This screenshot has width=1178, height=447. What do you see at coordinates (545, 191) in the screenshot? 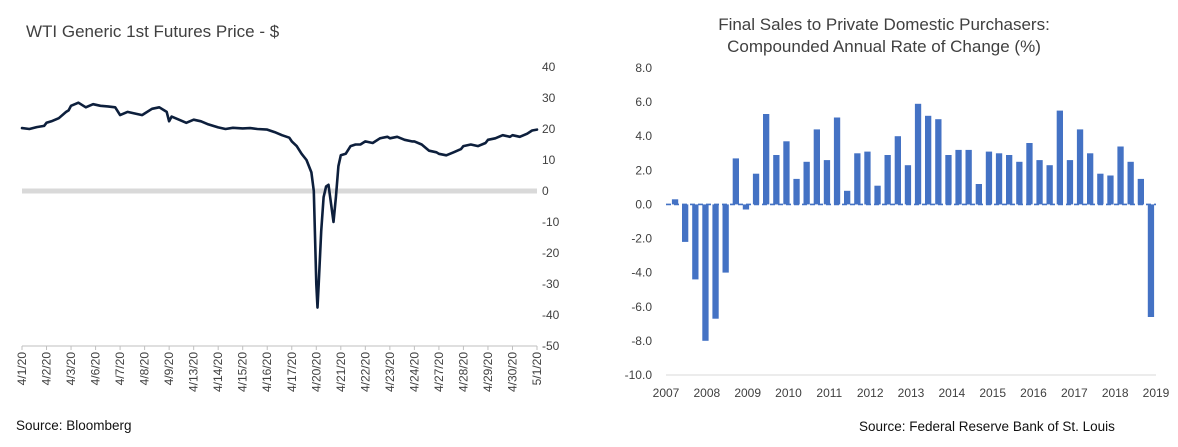
I see `wti-y-tick-label: 0` at bounding box center [545, 191].